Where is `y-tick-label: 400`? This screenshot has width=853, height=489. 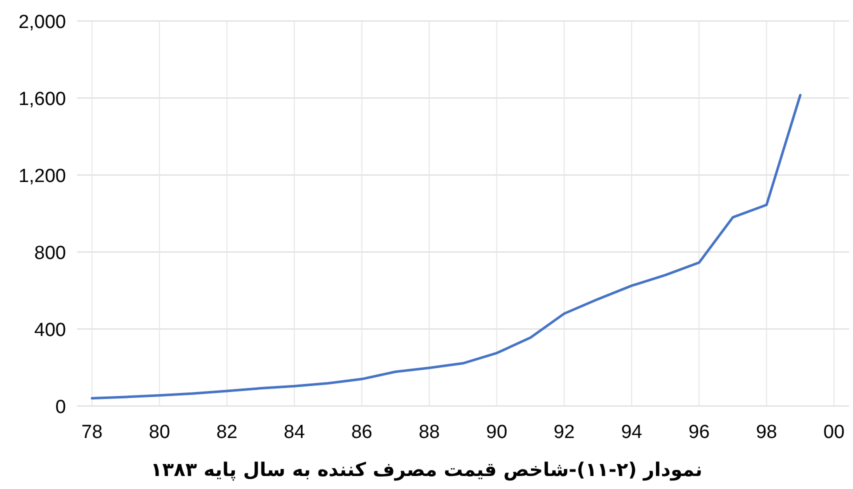 y-tick-label: 400 is located at coordinates (50, 330).